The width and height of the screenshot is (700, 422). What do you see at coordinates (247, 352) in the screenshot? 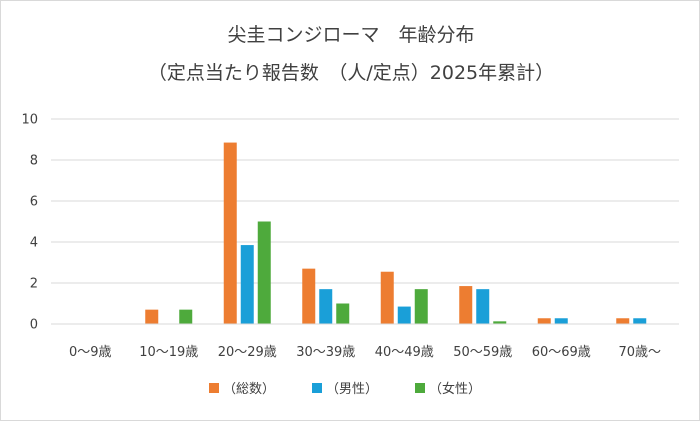
I see `x-tick-label: 20～29歳` at bounding box center [247, 352].